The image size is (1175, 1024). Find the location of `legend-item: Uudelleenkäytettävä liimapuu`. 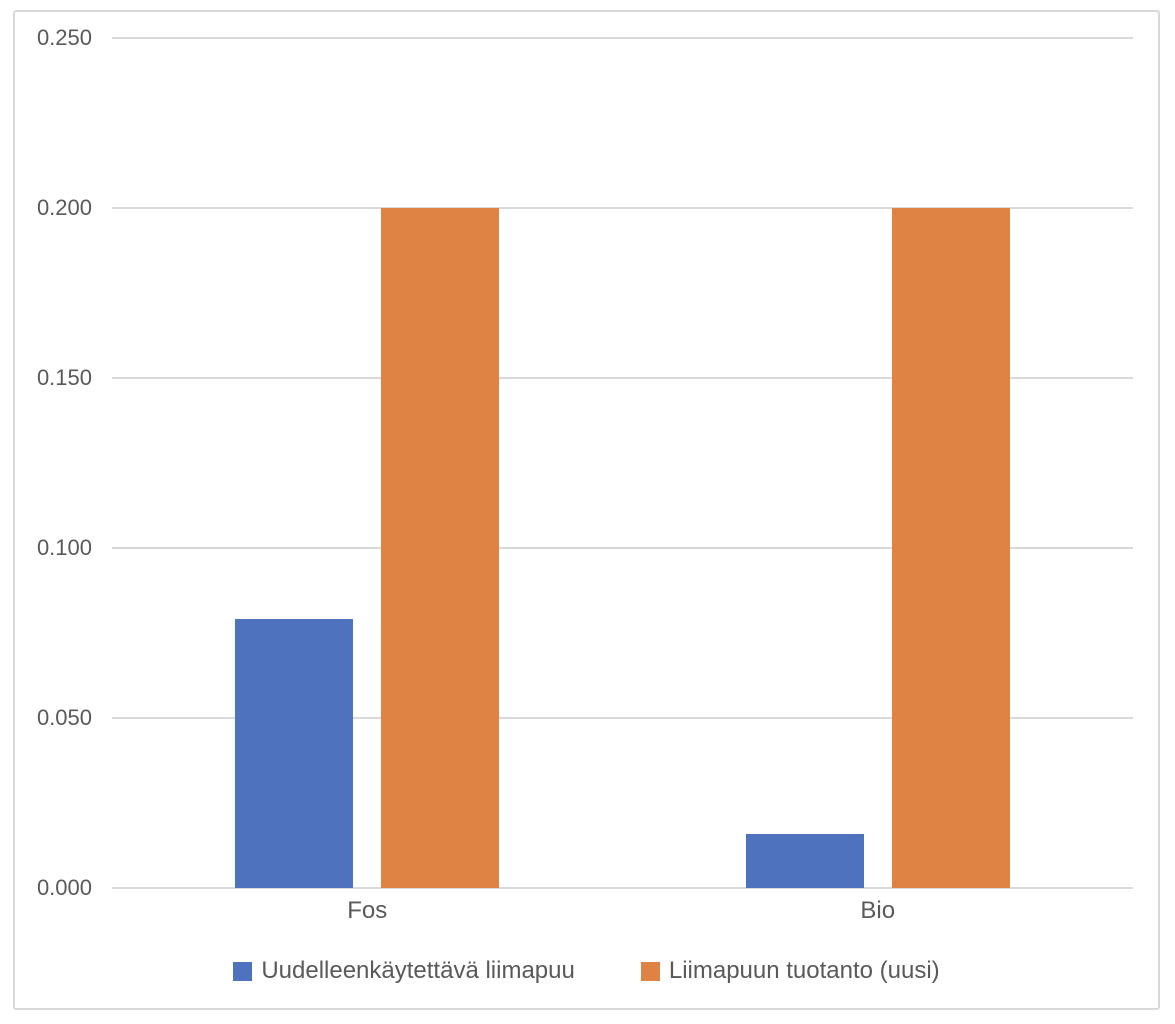

legend-item: Uudelleenkäytettävä liimapuu is located at coordinates (404, 971).